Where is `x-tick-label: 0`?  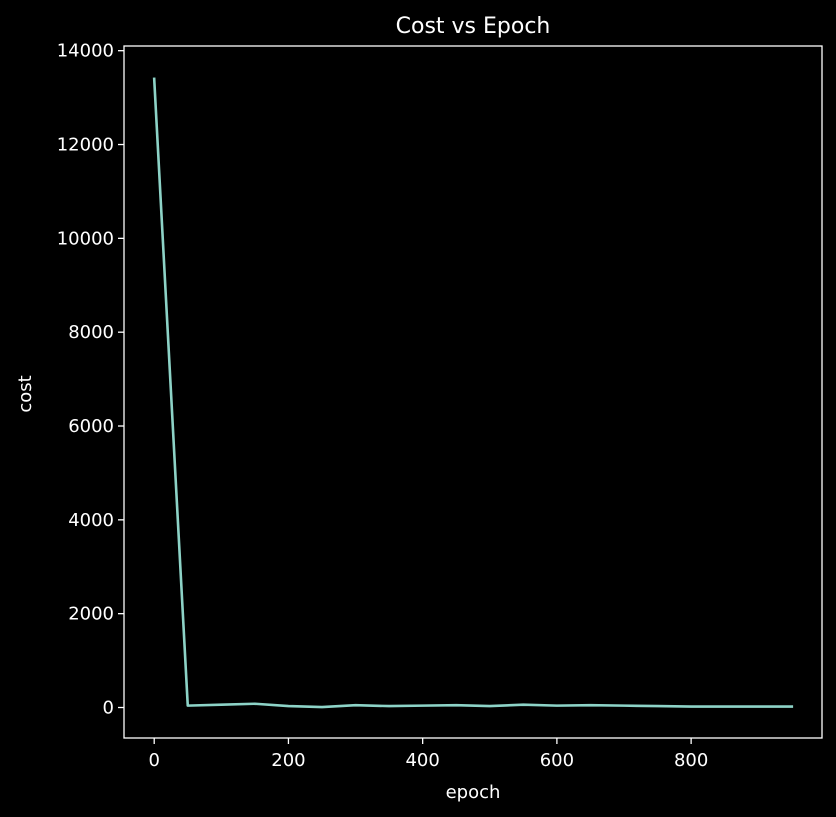 x-tick-label: 0 is located at coordinates (153, 760).